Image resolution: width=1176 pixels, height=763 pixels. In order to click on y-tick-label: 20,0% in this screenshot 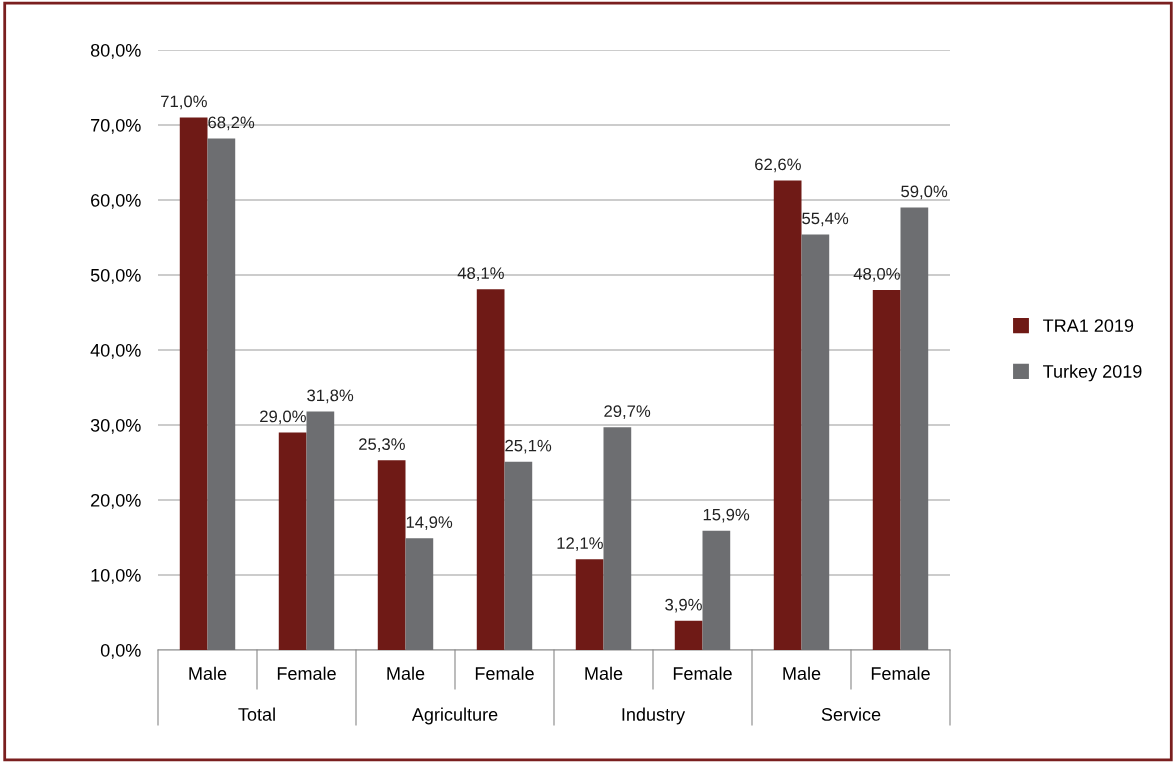, I will do `click(116, 501)`.